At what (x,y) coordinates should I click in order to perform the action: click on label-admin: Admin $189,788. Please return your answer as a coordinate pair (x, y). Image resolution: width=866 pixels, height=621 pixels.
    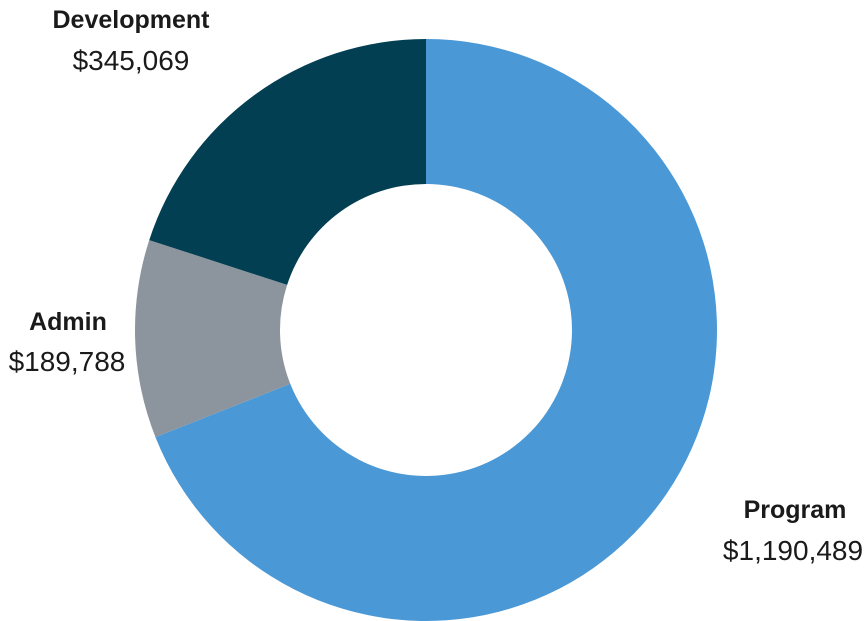
    Looking at the image, I should click on (67, 342).